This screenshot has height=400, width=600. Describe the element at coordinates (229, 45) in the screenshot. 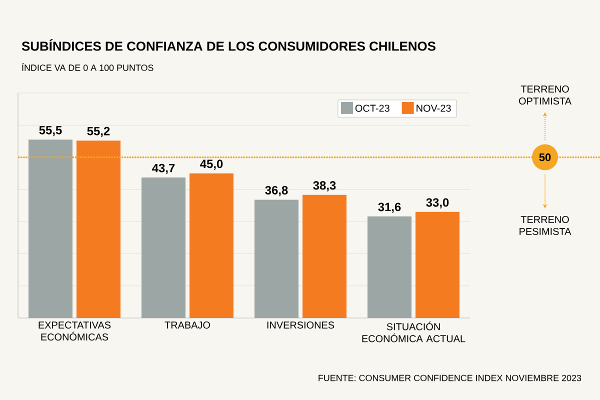

I see `chart-title: SUBÍNDICES DE CONFIANZA DE LOS CONSUMIDORES CHILENOS` at that location.